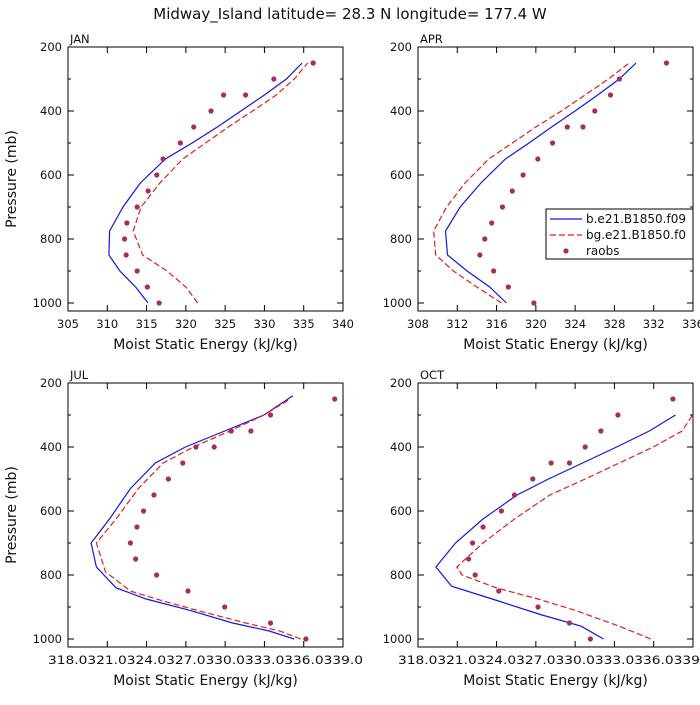  What do you see at coordinates (51, 383) in the screenshot?
I see `ytick-label: 200` at bounding box center [51, 383].